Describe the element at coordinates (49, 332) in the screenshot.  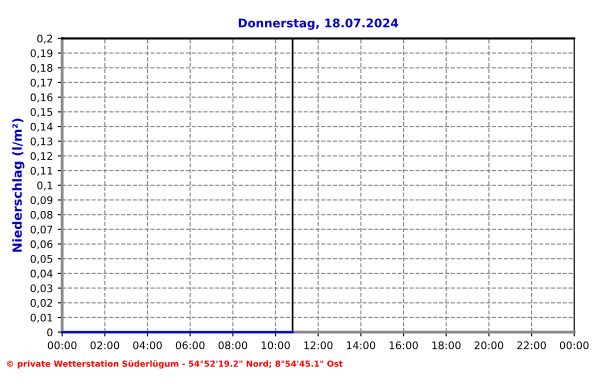
I see `y-tick-label: 0` at that location.